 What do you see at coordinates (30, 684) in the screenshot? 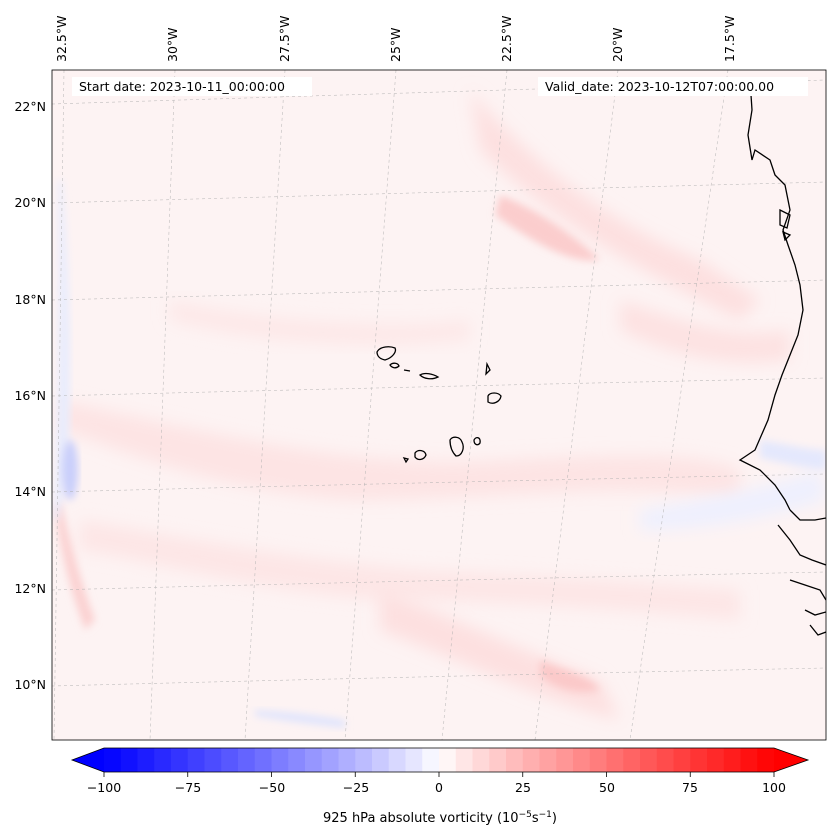
I see `lat-tick: 10°N` at bounding box center [30, 684].